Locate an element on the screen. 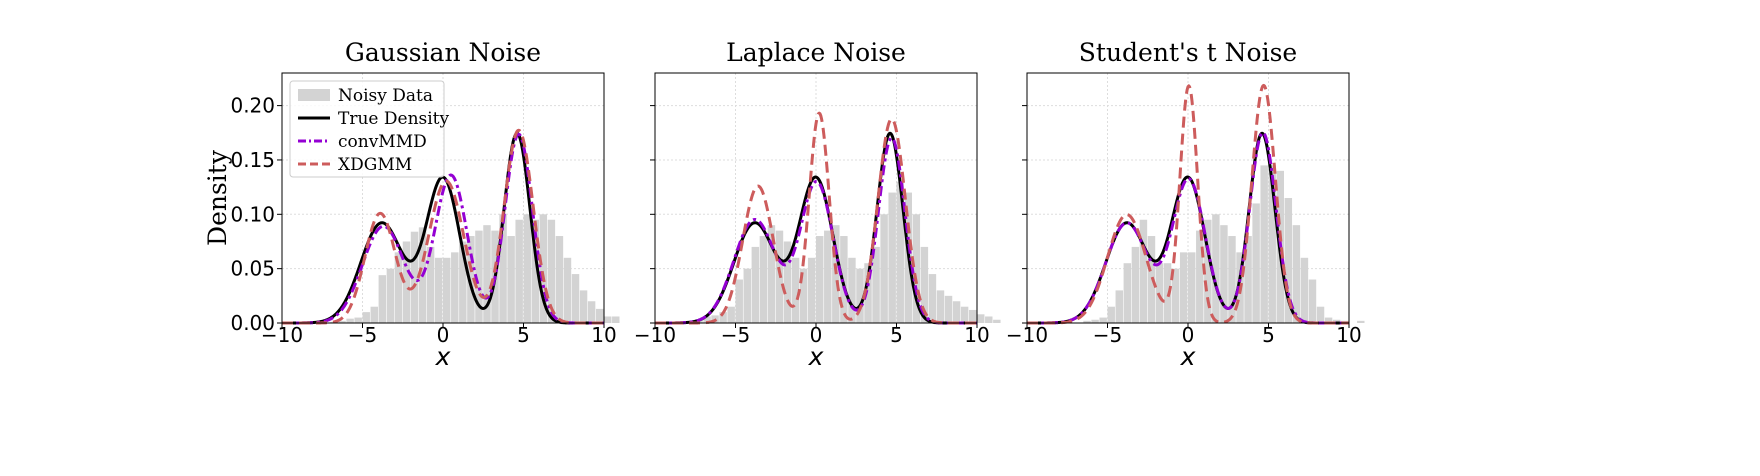 The width and height of the screenshot is (1760, 476). y-tick-label: 0.15 is located at coordinates (252, 160).